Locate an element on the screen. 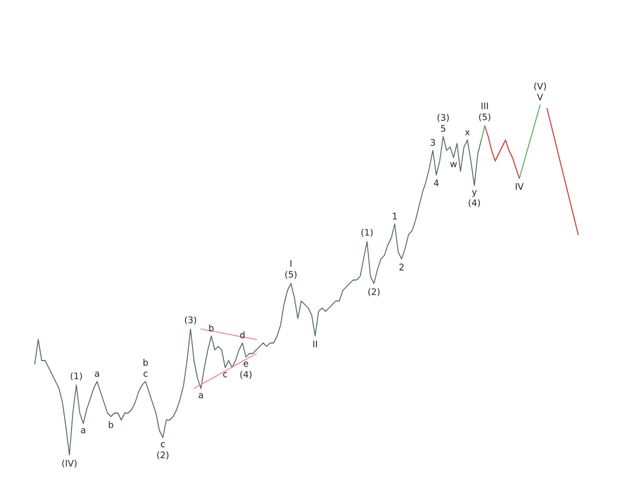 Image resolution: width=620 pixels, height=483 pixels. annotation: c is located at coordinates (225, 375).